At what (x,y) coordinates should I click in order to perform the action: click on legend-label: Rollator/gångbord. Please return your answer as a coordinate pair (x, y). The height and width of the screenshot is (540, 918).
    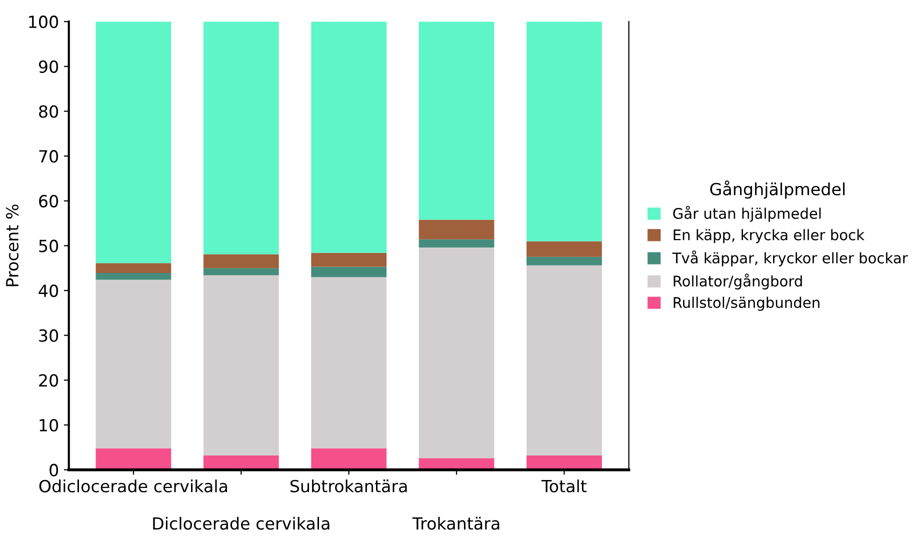
    Looking at the image, I should click on (738, 282).